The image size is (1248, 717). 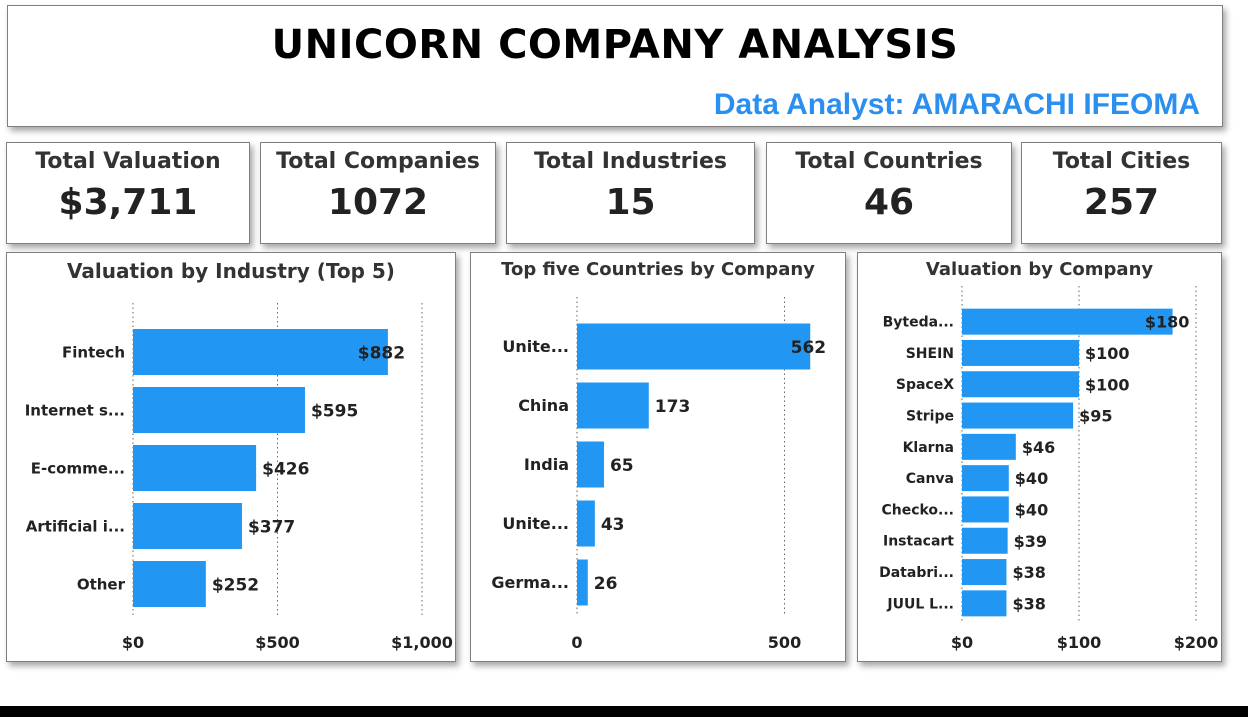 What do you see at coordinates (235, 585) in the screenshot?
I see `data-label: $252` at bounding box center [235, 585].